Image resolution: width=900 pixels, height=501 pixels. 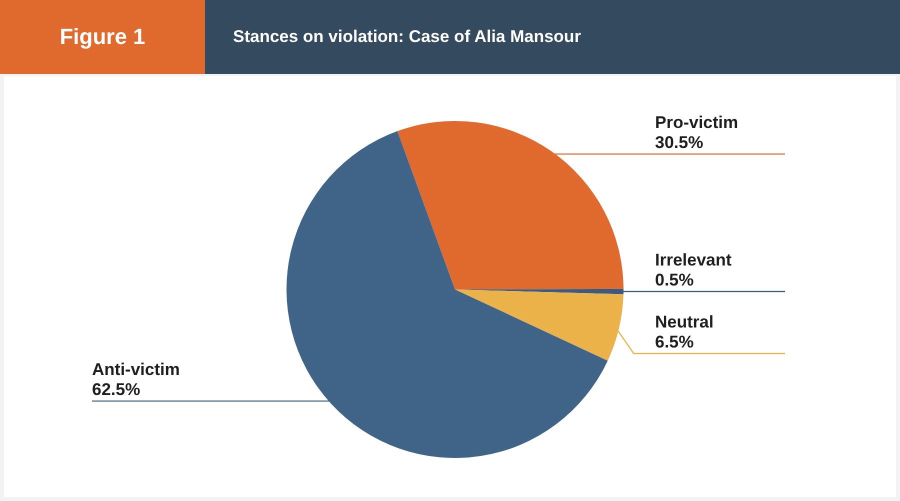 What do you see at coordinates (552, 37) in the screenshot?
I see `chart-title: Stances on violation: Case of Alia Mansour` at bounding box center [552, 37].